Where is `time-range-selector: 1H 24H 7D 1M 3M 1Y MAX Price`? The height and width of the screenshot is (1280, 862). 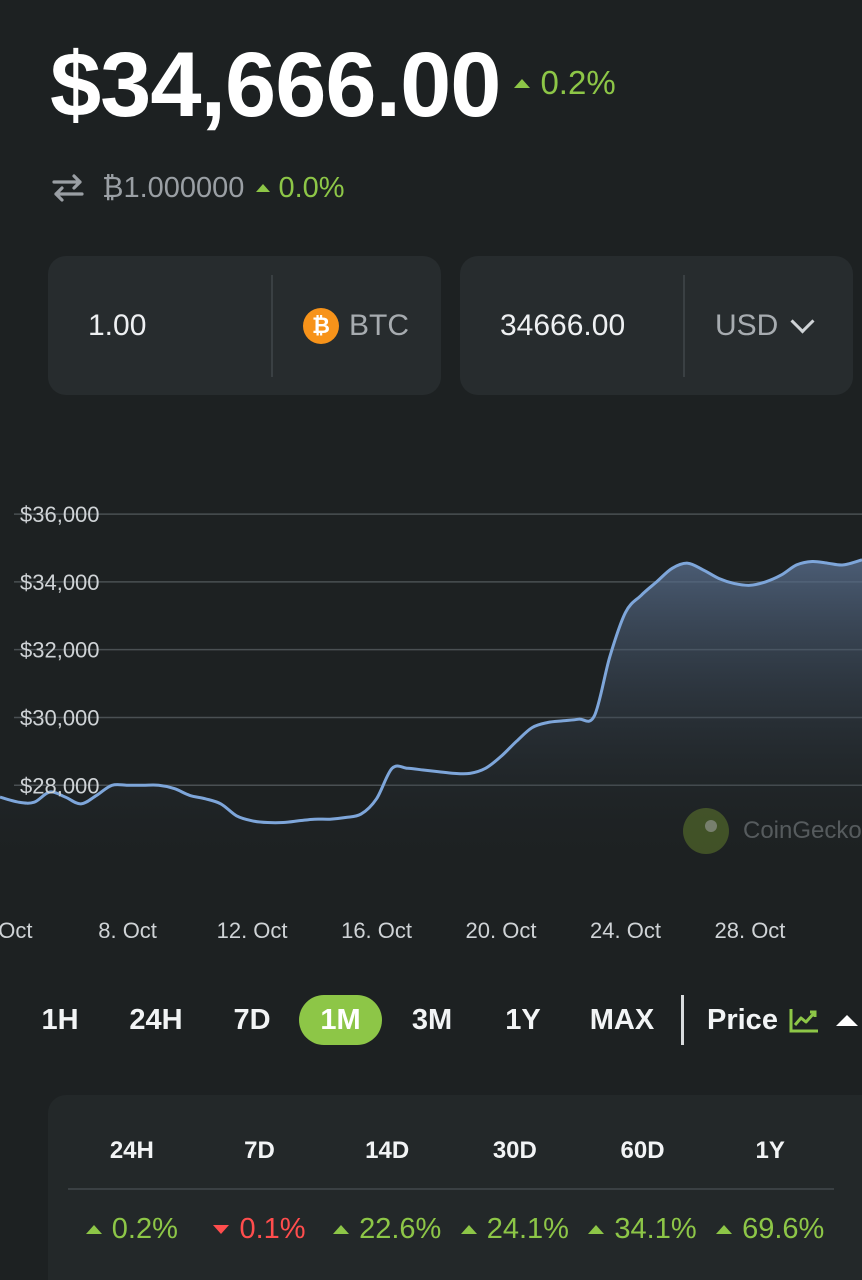
time-range-selector: 1H 24H 7D 1M 3M 1Y MAX Price is located at coordinates (431, 1022).